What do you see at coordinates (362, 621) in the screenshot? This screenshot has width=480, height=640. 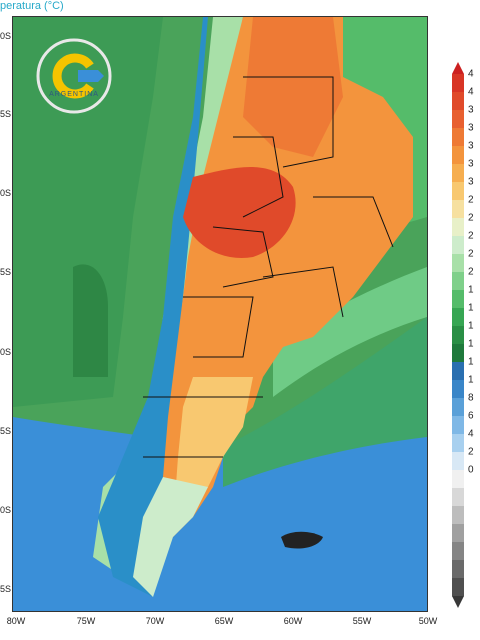 I see `lon-label: 55W` at bounding box center [362, 621].